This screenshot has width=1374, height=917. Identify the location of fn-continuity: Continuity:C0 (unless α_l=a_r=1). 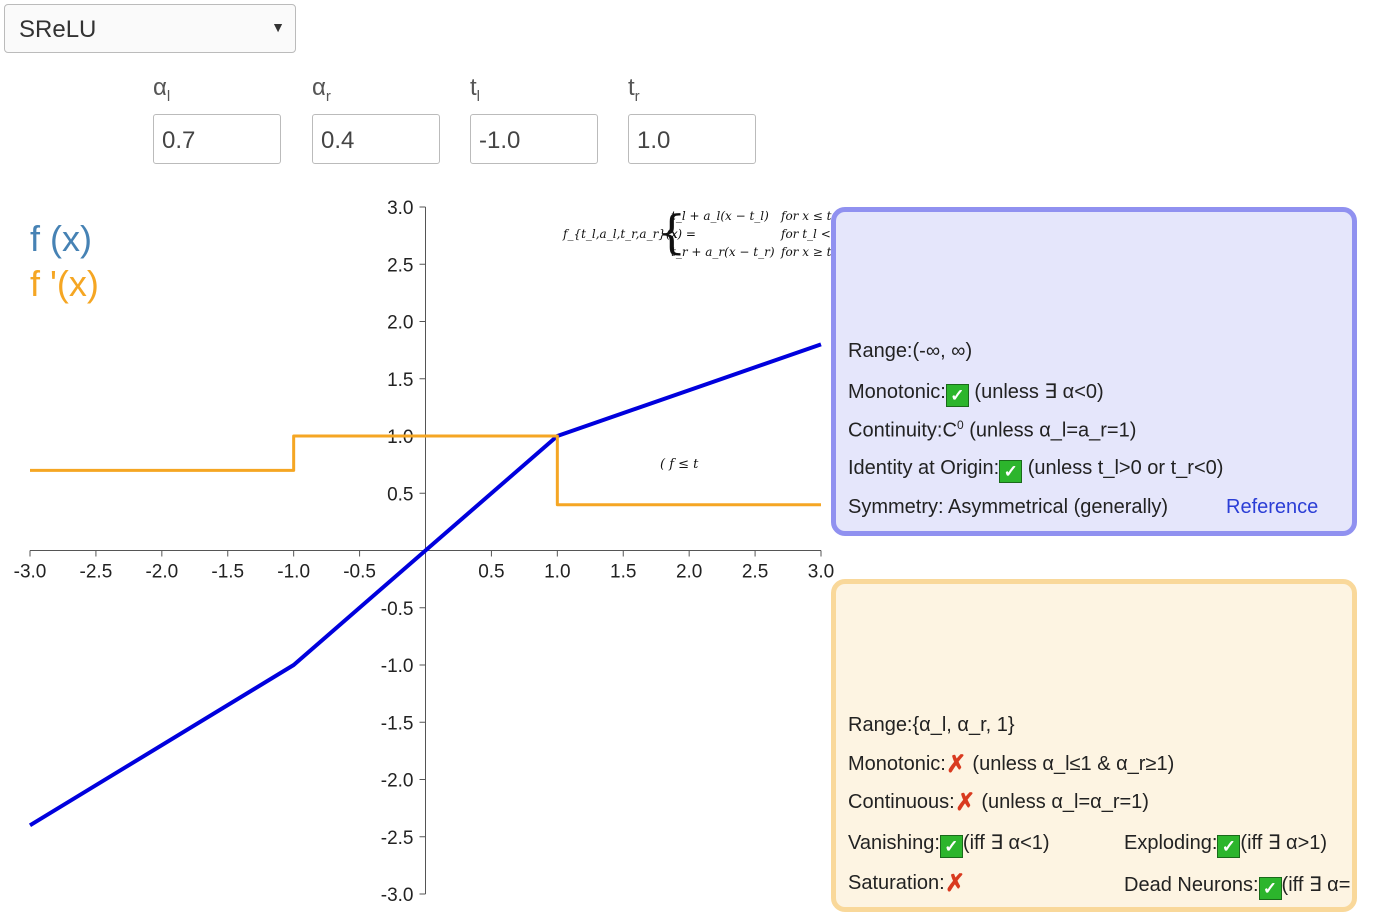
(992, 430).